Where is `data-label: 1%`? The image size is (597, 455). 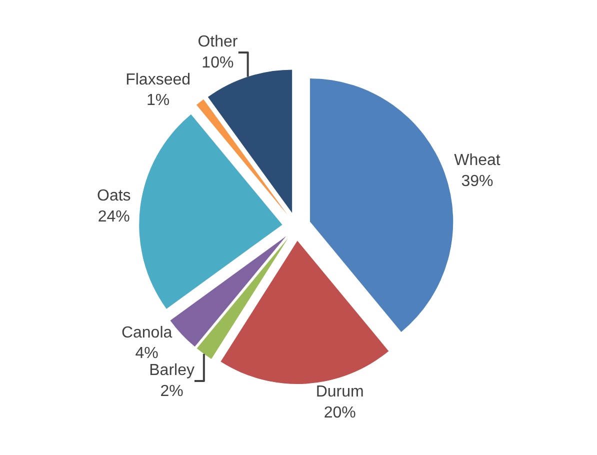 data-label: 1% is located at coordinates (158, 101).